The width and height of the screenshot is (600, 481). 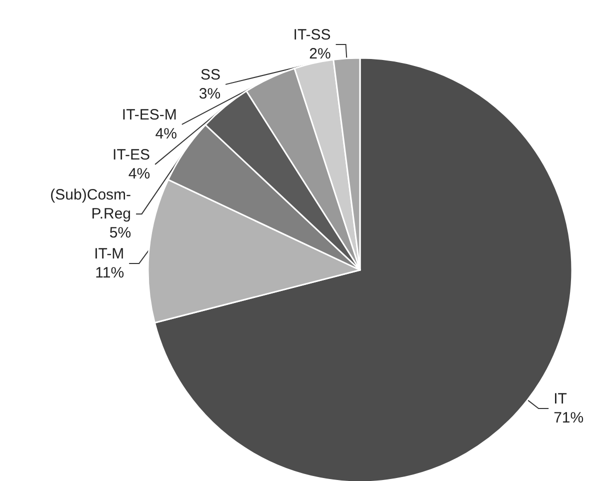 What do you see at coordinates (91, 204) in the screenshot?
I see `slice-label: (Sub)Cosm- P.Reg` at bounding box center [91, 204].